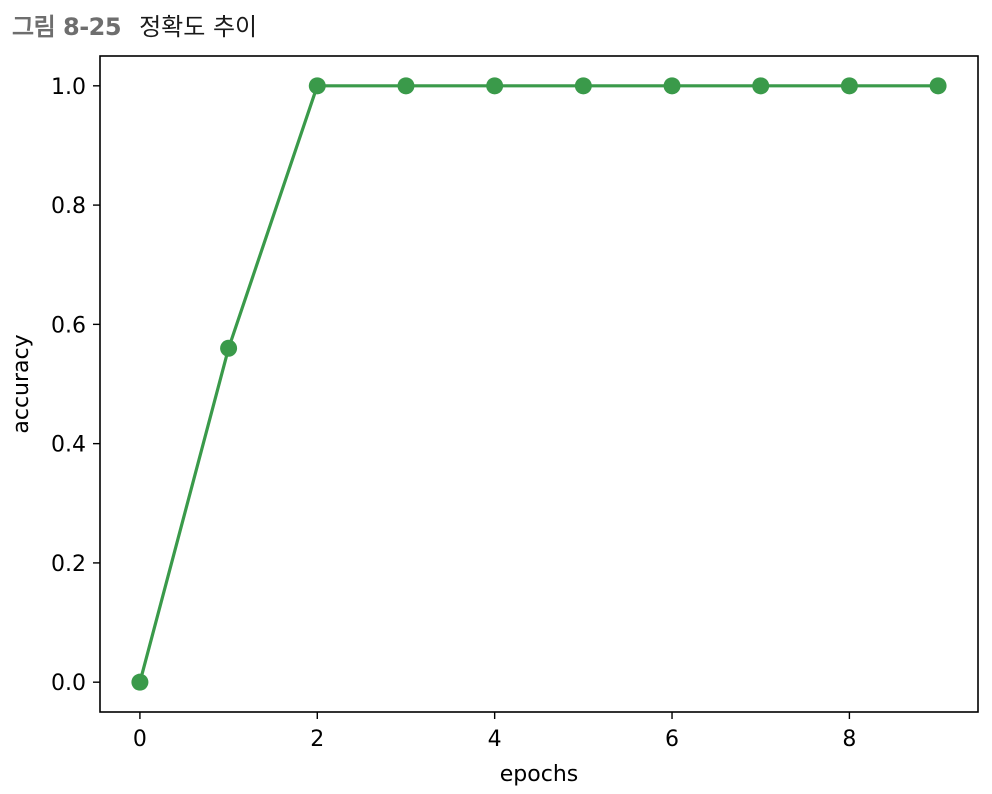 The image size is (992, 794). What do you see at coordinates (68, 564) in the screenshot?
I see `y-tick-label: 0.2` at bounding box center [68, 564].